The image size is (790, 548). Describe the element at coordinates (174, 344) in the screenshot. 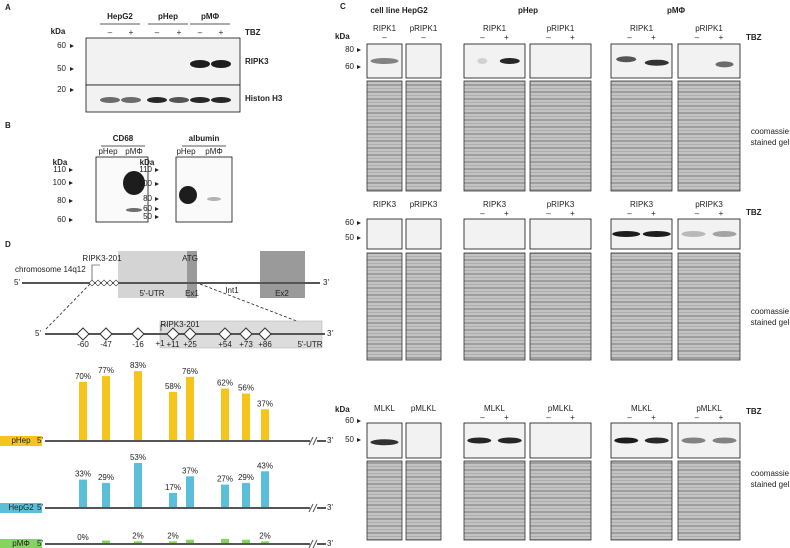

I see `position-label: +11` at that location.